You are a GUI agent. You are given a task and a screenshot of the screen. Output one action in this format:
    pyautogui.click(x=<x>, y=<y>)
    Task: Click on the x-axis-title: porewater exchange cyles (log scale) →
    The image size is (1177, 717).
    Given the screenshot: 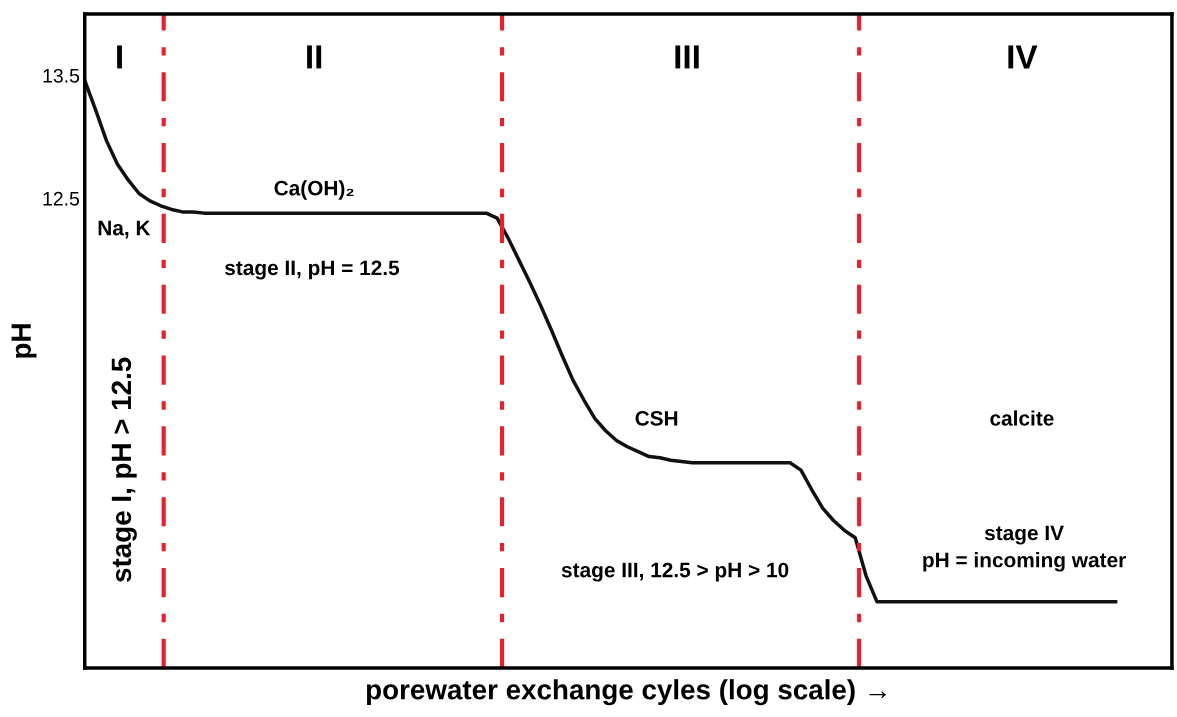 What is the action you would take?
    pyautogui.click(x=626, y=692)
    